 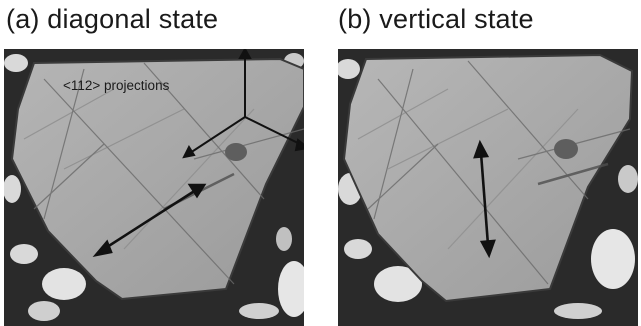 I want to click on projections-label: <112> projections, so click(x=116, y=85).